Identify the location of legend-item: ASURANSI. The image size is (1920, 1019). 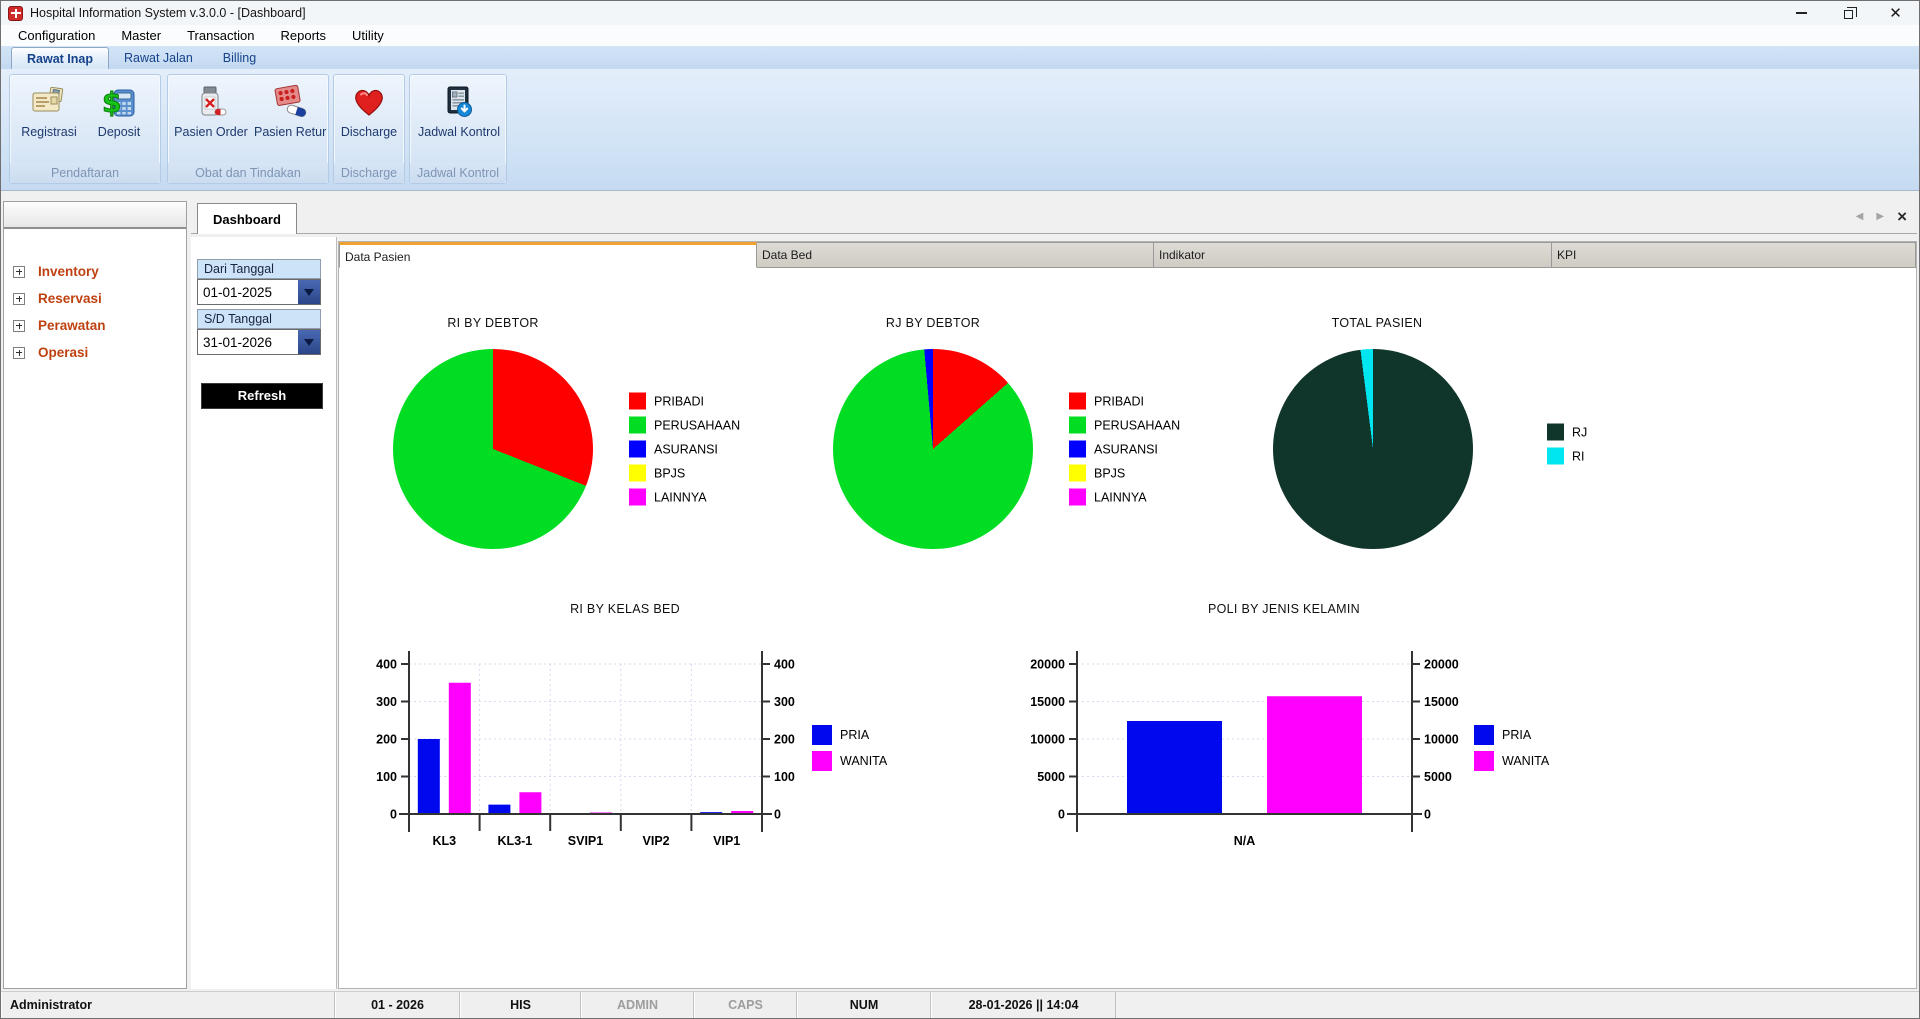
(684, 449).